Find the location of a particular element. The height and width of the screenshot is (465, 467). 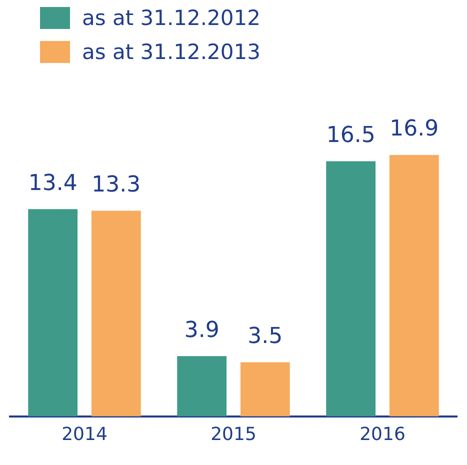

x-tick-label: 2015 is located at coordinates (233, 434).